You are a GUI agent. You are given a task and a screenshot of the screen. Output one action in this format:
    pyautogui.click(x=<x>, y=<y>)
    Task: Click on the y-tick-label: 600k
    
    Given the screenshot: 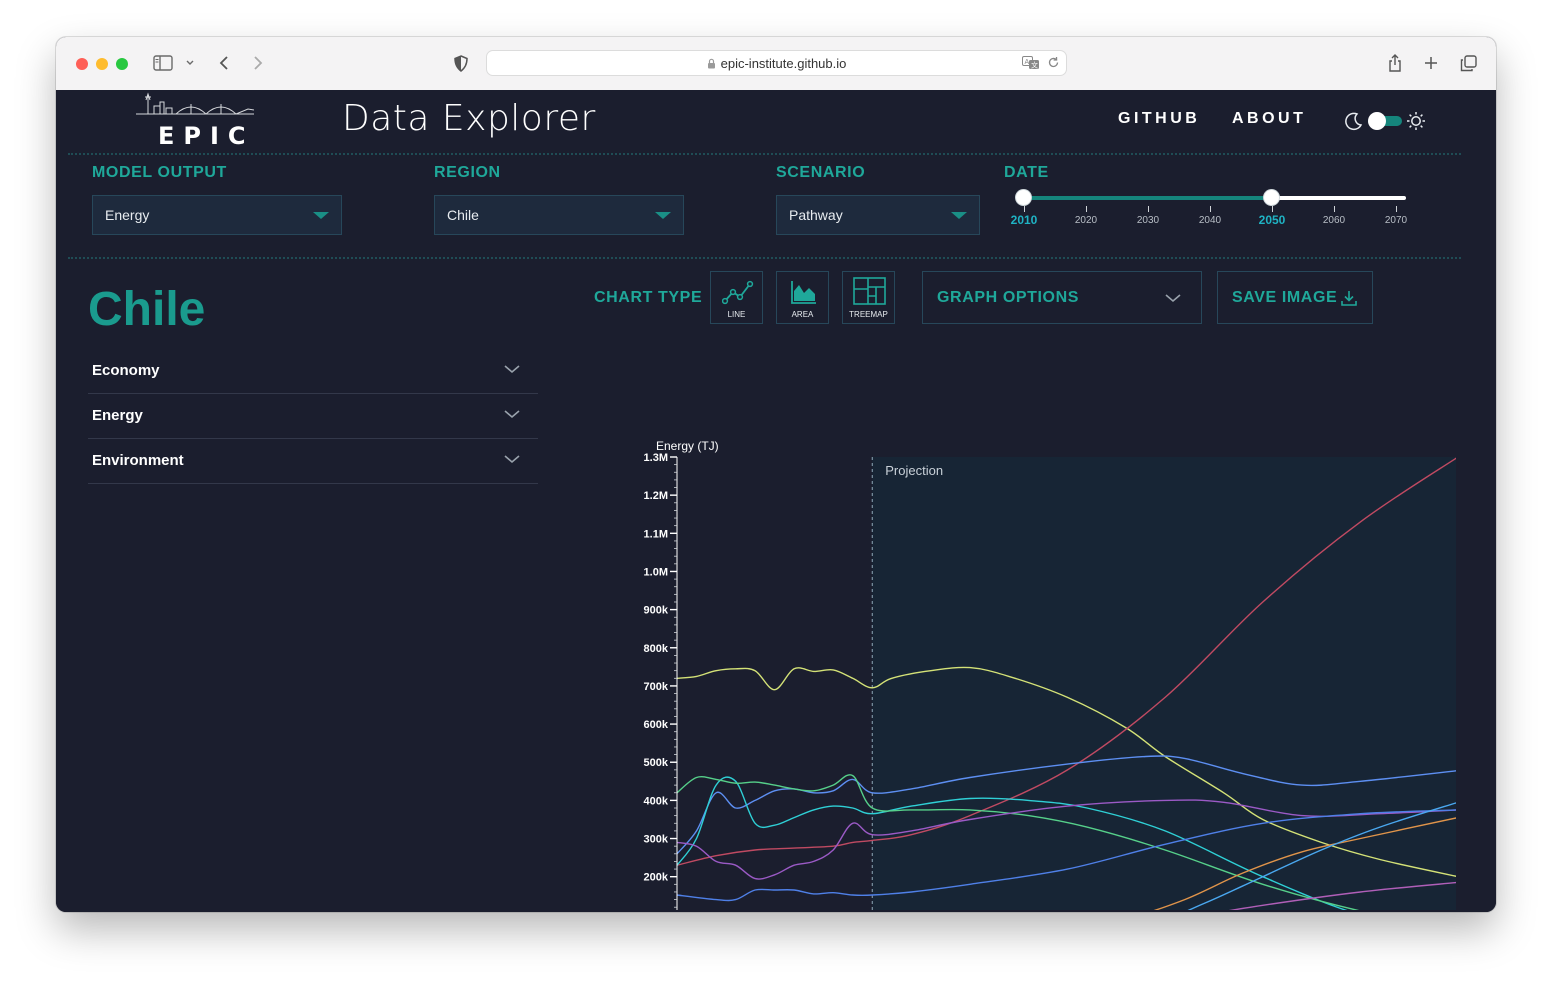 What is the action you would take?
    pyautogui.click(x=656, y=725)
    